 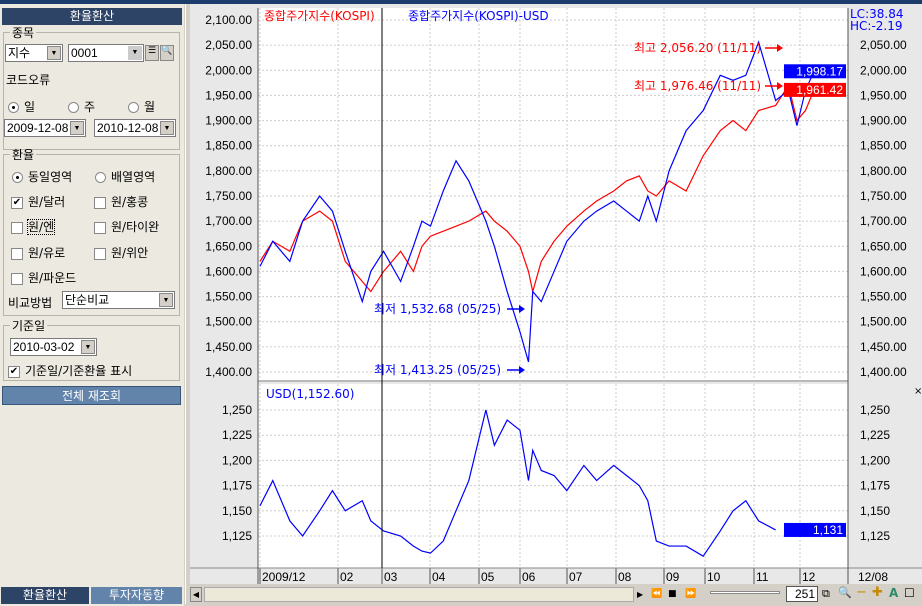 What do you see at coordinates (125, 176) in the screenshot?
I see `radio-separate-area: 배열영역` at bounding box center [125, 176].